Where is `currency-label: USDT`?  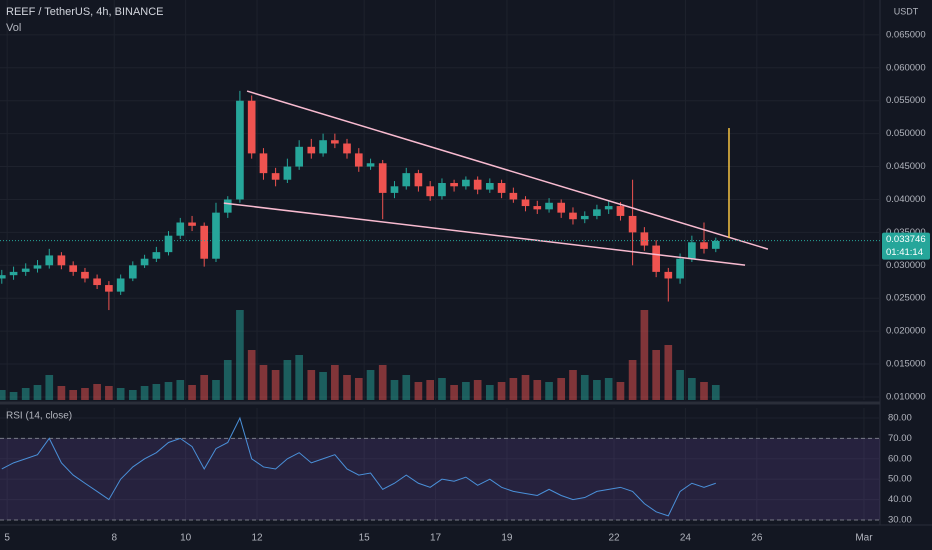
currency-label: USDT is located at coordinates (906, 11).